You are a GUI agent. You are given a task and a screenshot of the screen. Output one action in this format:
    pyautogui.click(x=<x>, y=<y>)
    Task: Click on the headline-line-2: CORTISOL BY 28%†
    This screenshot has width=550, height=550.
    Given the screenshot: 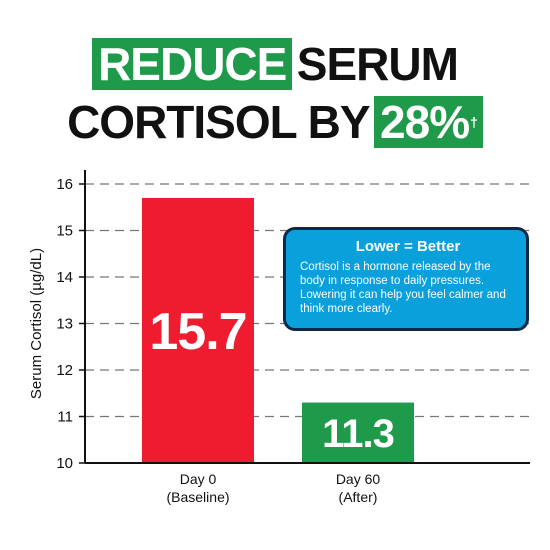 What is the action you would take?
    pyautogui.click(x=275, y=122)
    